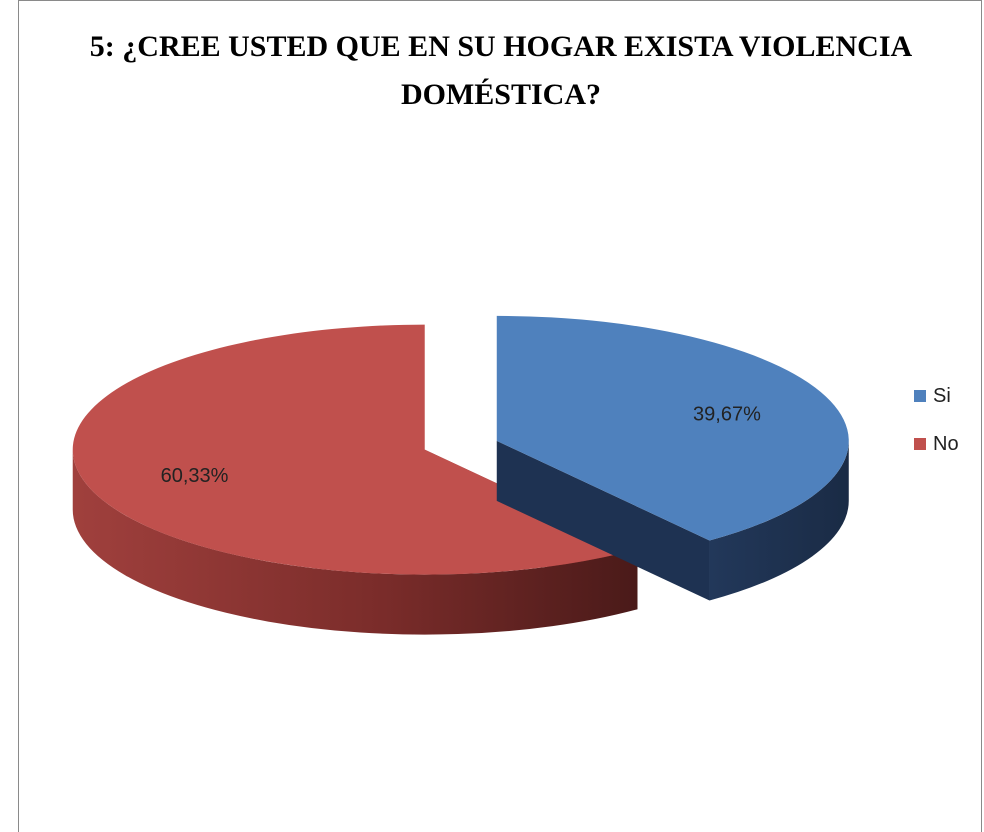 Image resolution: width=984 pixels, height=832 pixels. I want to click on legend-swatch-no, so click(920, 444).